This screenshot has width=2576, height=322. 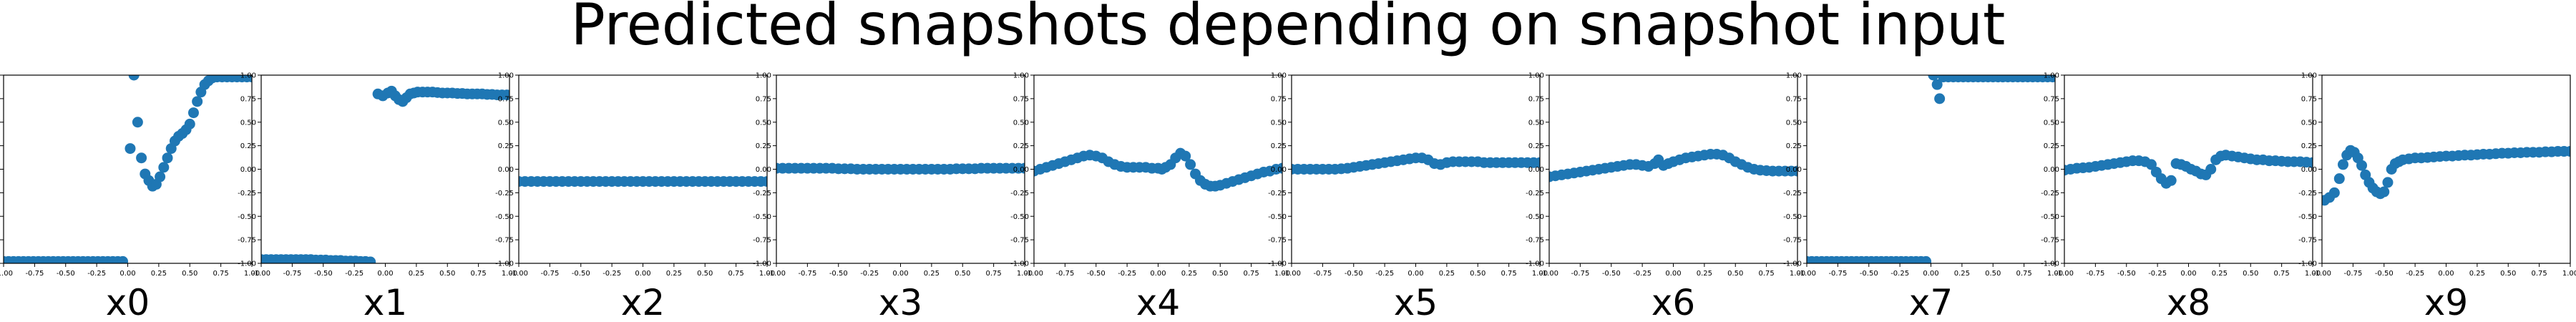 I want to click on y-tick-label: -0.25, so click(x=2050, y=193).